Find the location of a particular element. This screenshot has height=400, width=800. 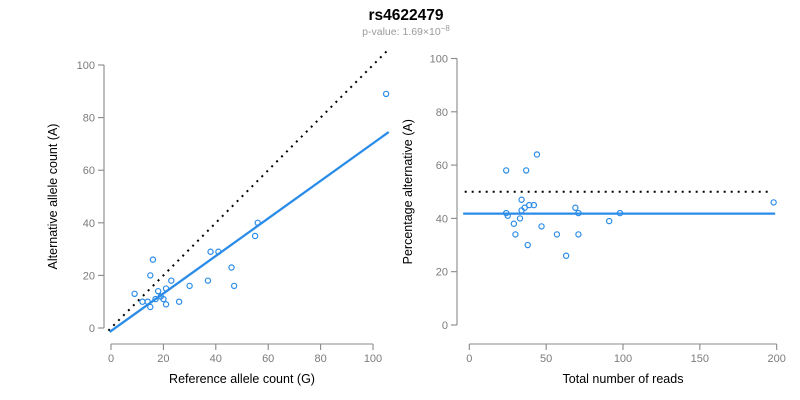

figure-subtitle: p-value: 1.69×10−8 is located at coordinates (406, 31).